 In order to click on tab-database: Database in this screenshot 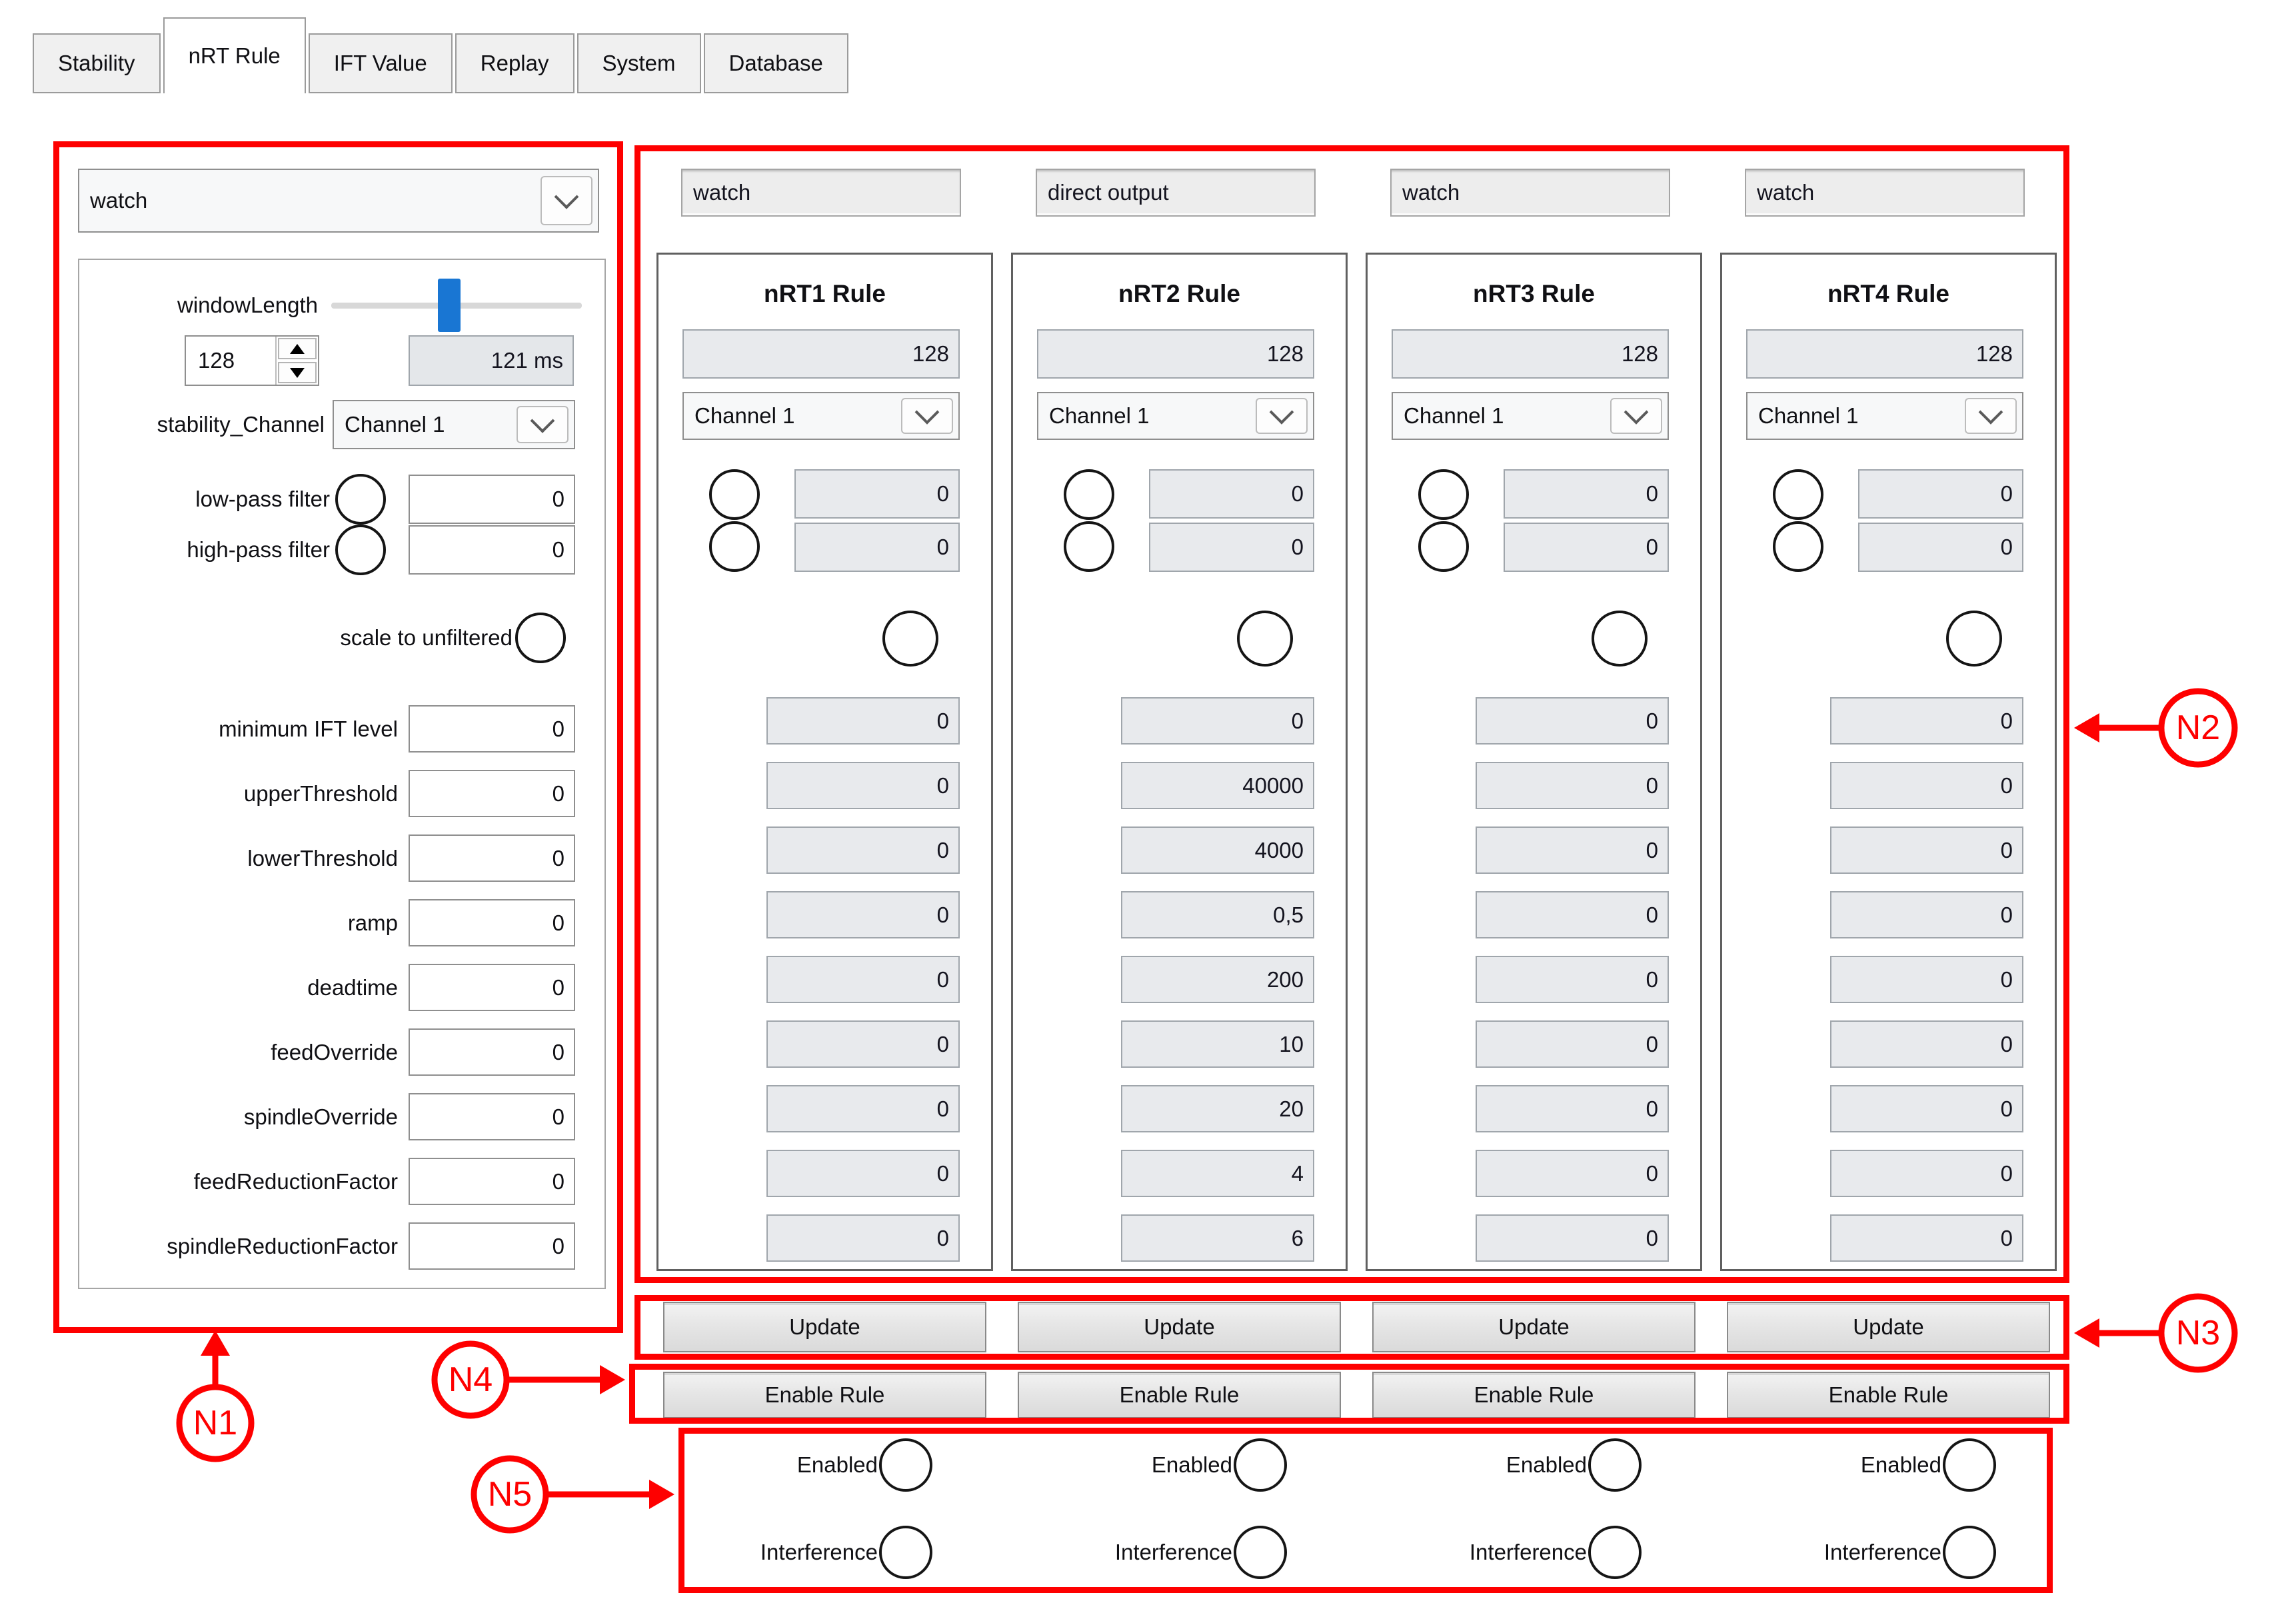, I will do `click(775, 63)`.